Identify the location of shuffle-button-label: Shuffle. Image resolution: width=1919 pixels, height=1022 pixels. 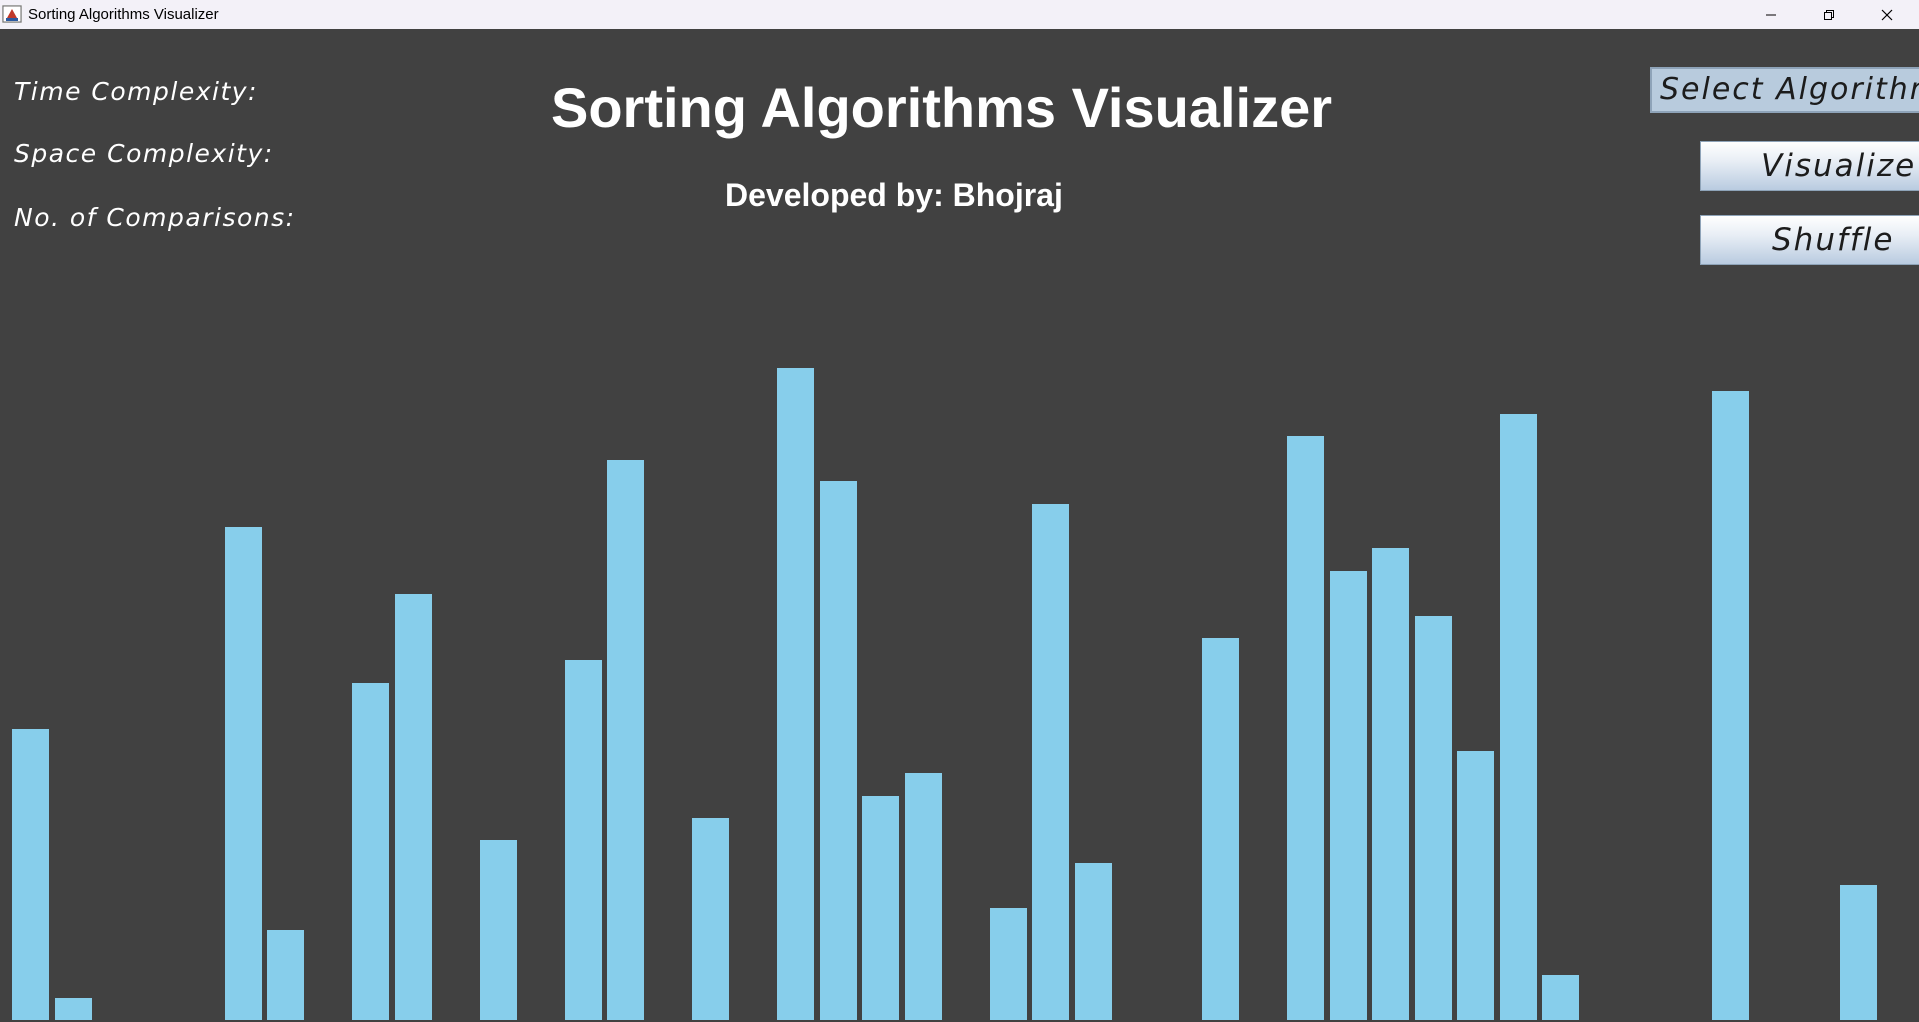
(1833, 240).